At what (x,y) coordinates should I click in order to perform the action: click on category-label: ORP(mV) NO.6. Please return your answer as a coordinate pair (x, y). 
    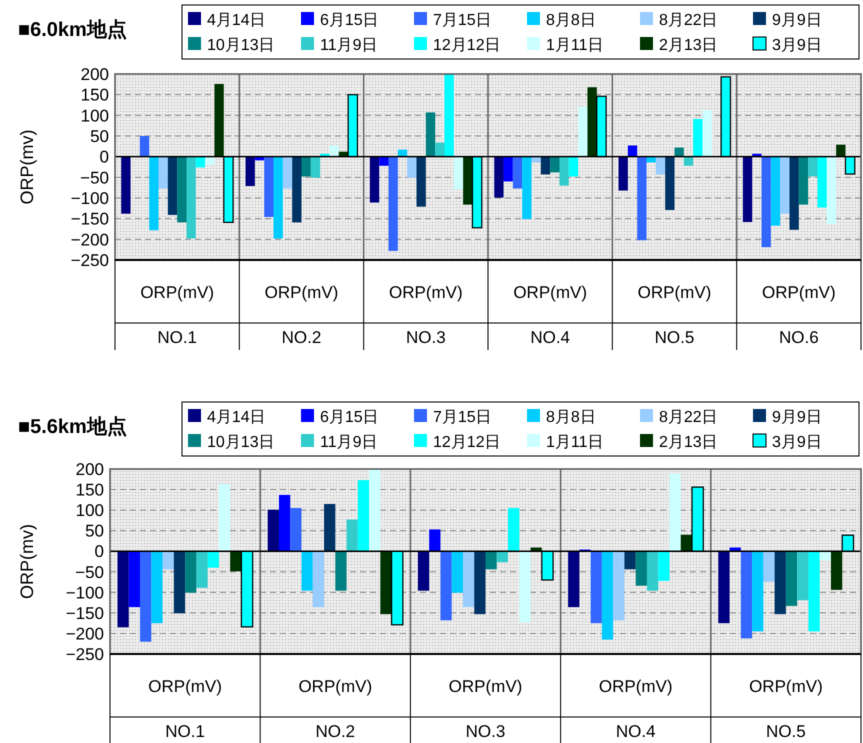
    Looking at the image, I should click on (799, 315).